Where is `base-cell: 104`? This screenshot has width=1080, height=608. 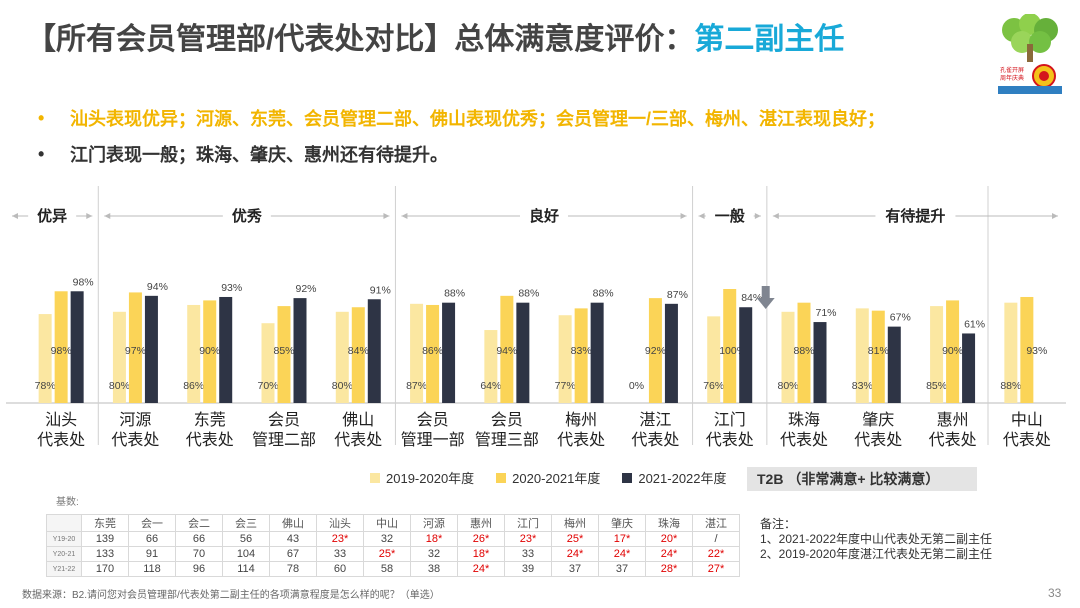 base-cell: 104 is located at coordinates (246, 554).